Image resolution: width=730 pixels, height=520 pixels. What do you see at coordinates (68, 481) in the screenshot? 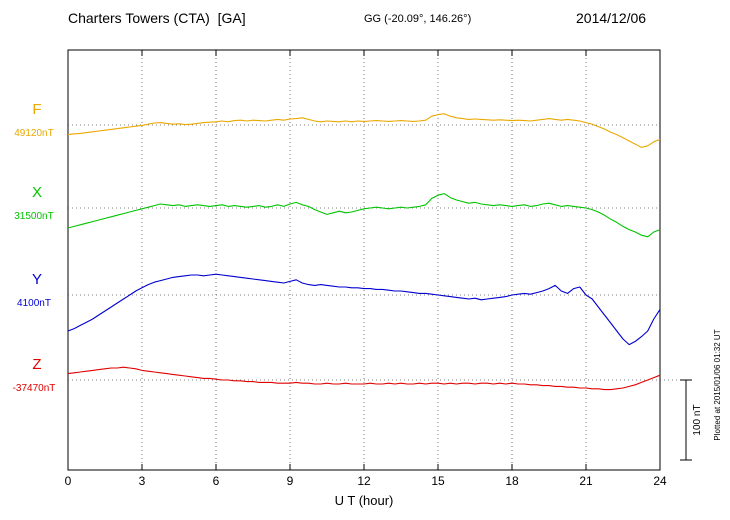
I see `x-tick-label: 0` at bounding box center [68, 481].